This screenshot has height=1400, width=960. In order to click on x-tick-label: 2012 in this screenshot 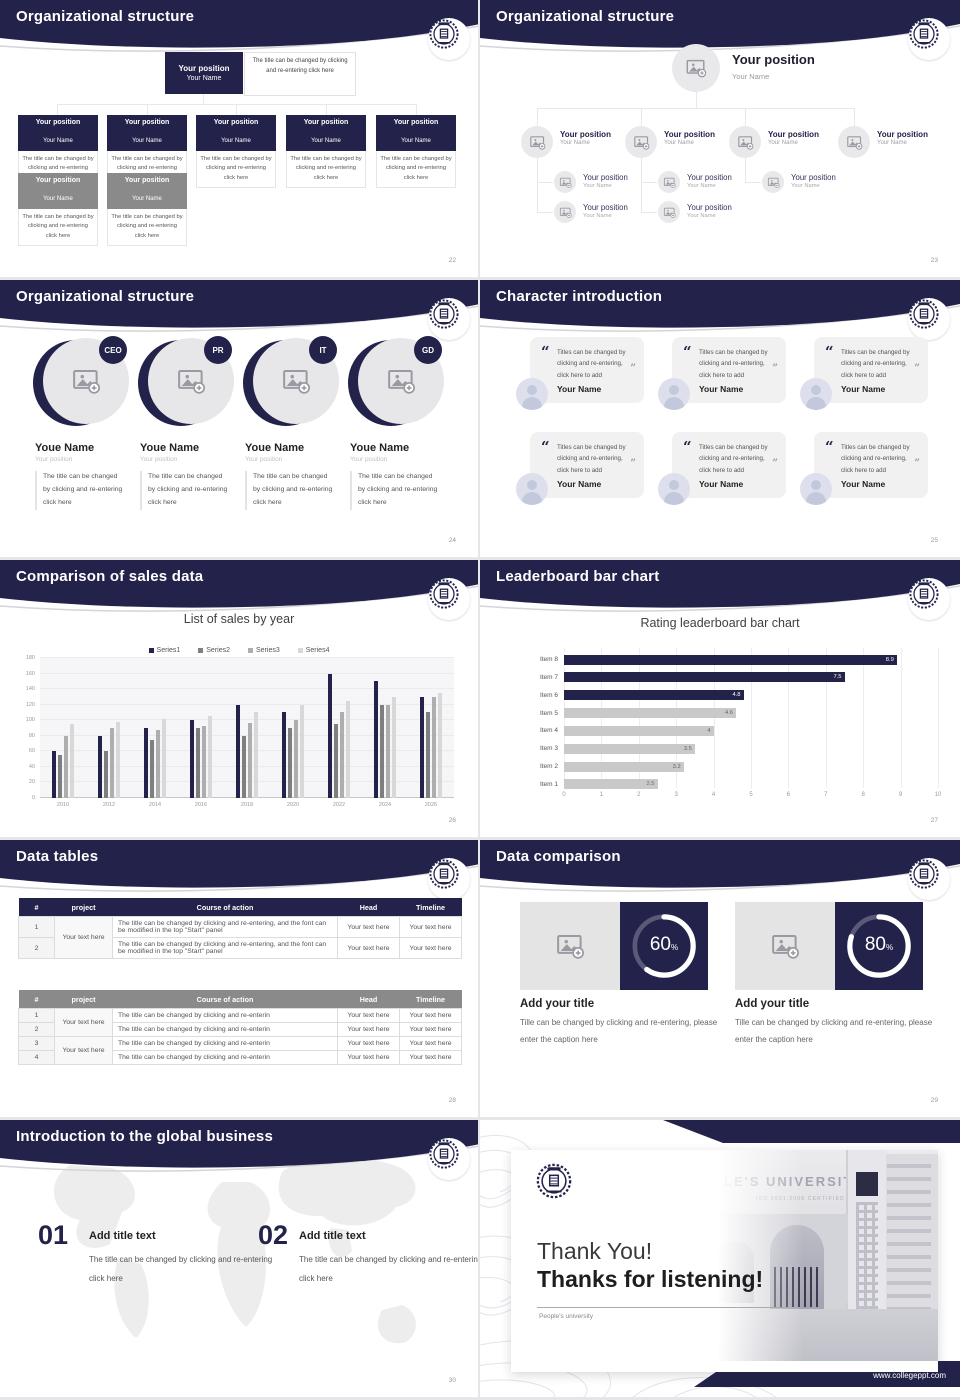, I will do `click(109, 805)`.